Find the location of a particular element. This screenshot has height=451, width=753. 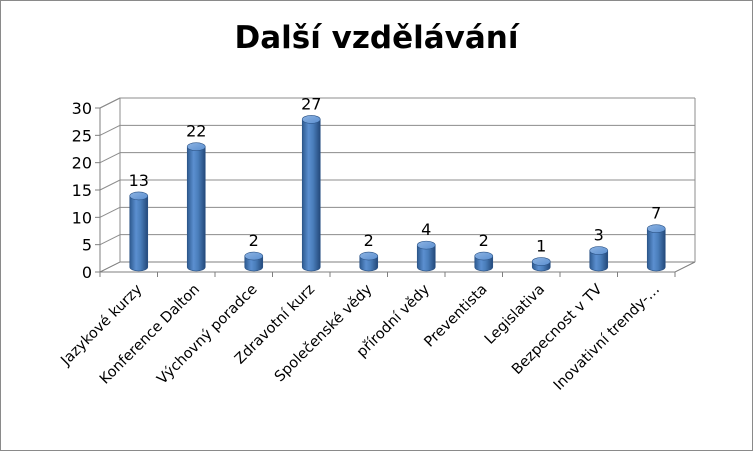

y-tick-label: 0 is located at coordinates (87, 272).